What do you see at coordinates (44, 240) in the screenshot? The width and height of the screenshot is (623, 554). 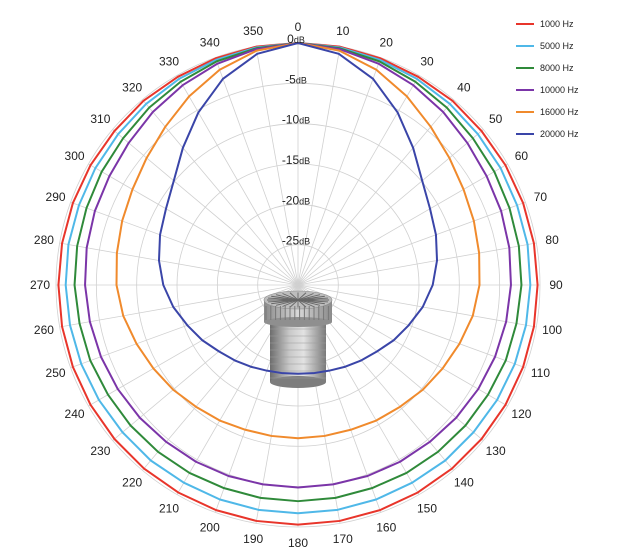 I see `angle-tick-label: 280` at bounding box center [44, 240].